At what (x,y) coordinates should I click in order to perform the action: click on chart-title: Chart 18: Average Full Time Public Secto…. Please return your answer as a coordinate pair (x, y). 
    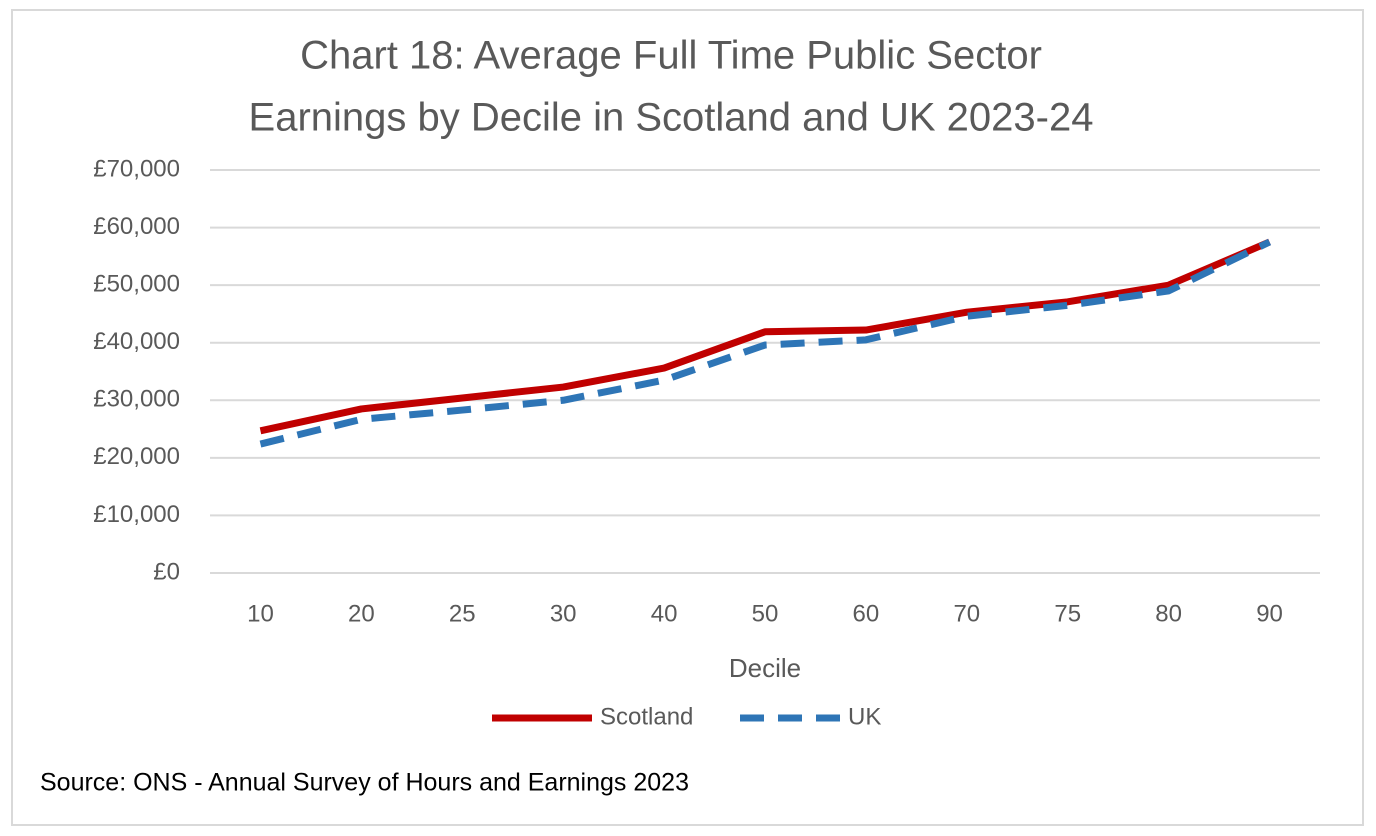
    Looking at the image, I should click on (671, 56).